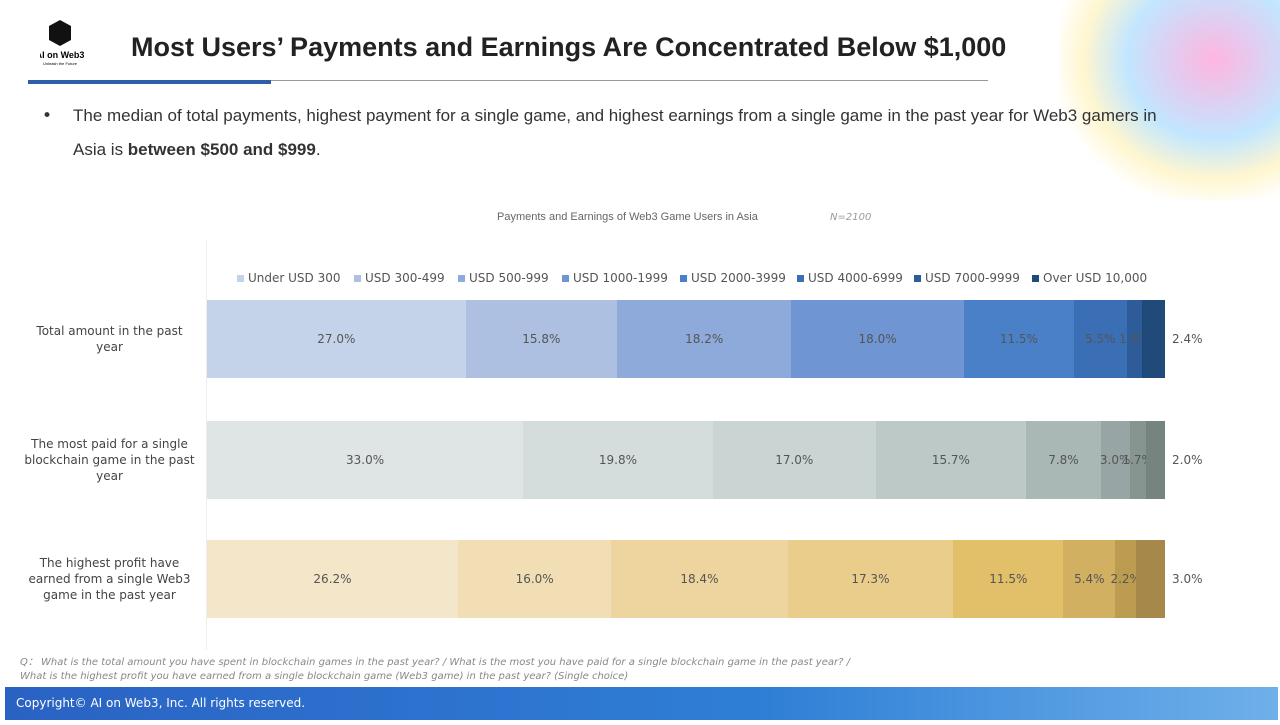  I want to click on legend-label: Under USD 300, so click(294, 278).